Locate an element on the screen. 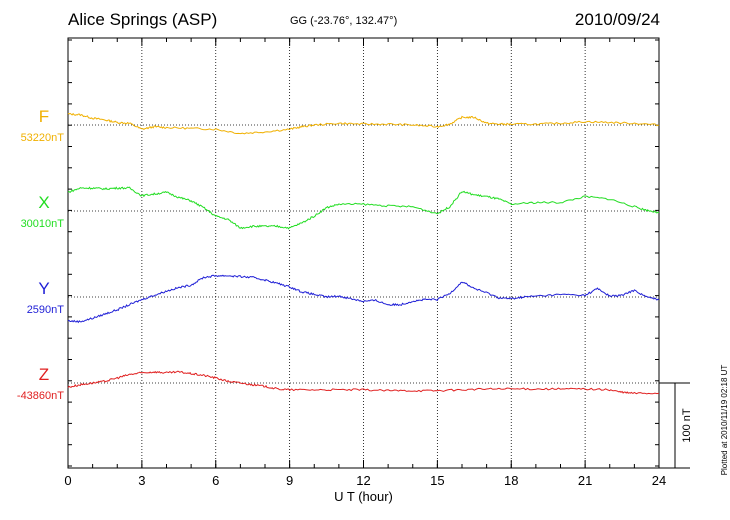  x-tick-label: 0 is located at coordinates (67, 480).